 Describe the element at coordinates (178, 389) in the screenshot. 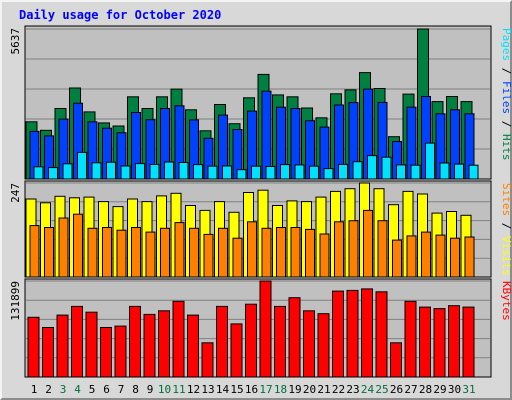

I see `x-tick-label: 11` at that location.